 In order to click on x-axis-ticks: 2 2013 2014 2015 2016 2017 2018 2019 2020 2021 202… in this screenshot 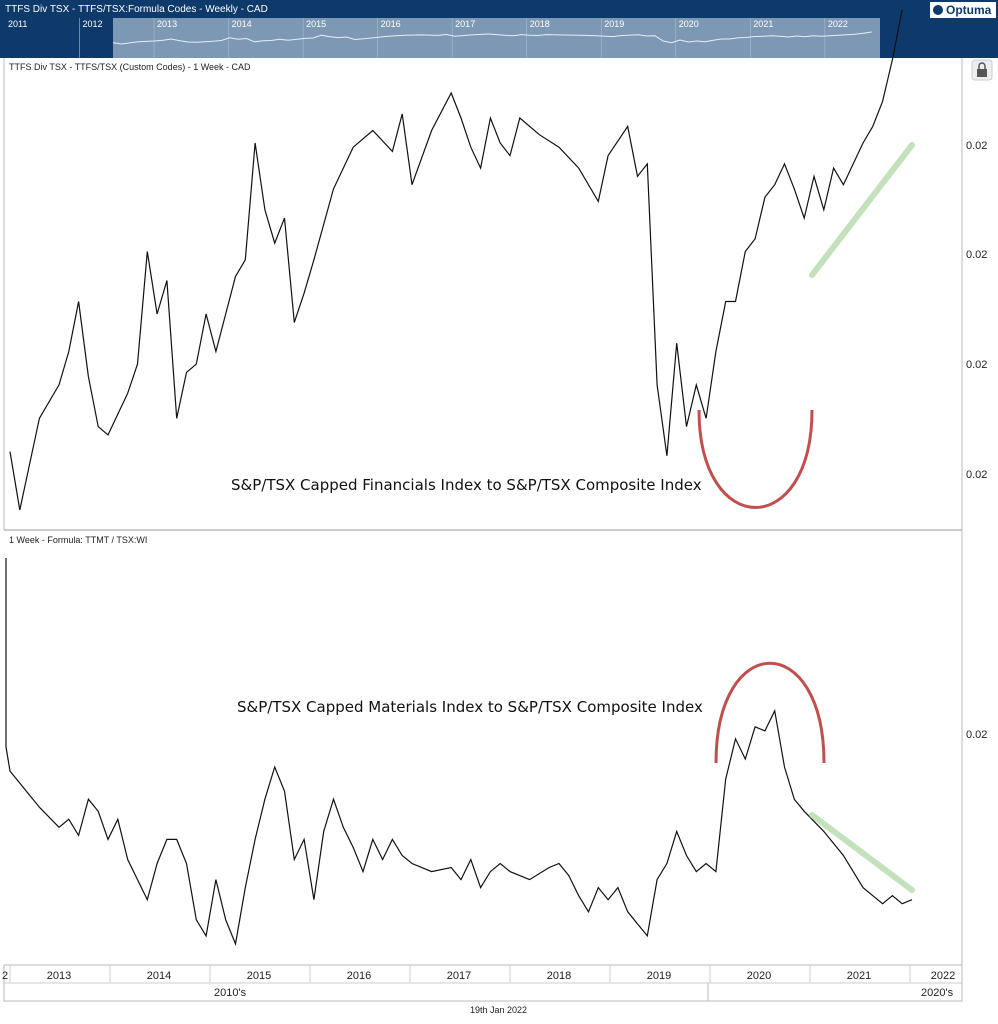, I will do `click(478, 974)`.